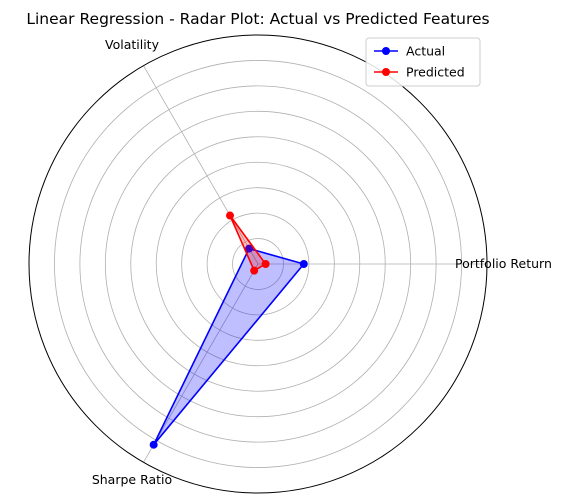 This screenshot has width=572, height=504. I want to click on legend-label: Predicted, so click(435, 72).